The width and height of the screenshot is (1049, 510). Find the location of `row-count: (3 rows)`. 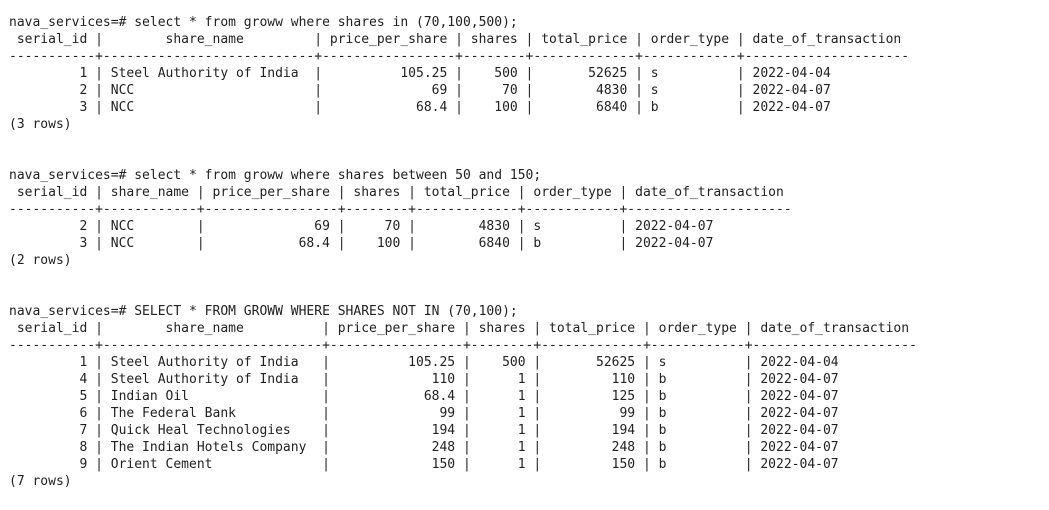

row-count: (3 rows) is located at coordinates (40, 124).